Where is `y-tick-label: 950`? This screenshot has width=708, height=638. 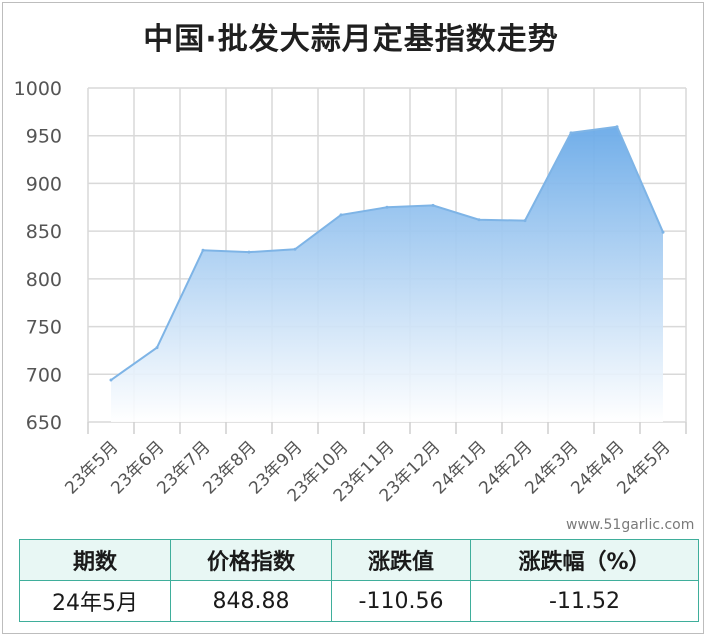 y-tick-label: 950 is located at coordinates (44, 137).